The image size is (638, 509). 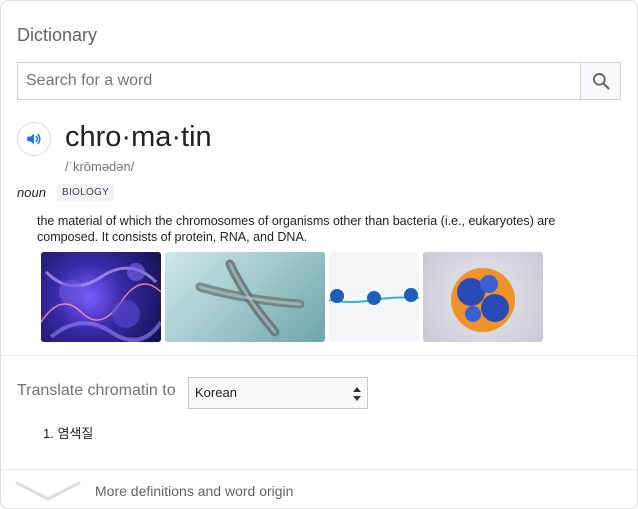 What do you see at coordinates (57, 35) in the screenshot?
I see `card-title: Dictionary` at bounding box center [57, 35].